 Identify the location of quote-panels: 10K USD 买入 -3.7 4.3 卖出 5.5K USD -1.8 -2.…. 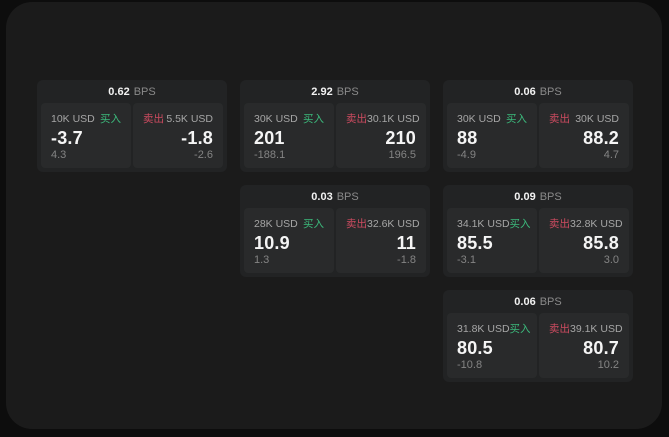
(132, 137).